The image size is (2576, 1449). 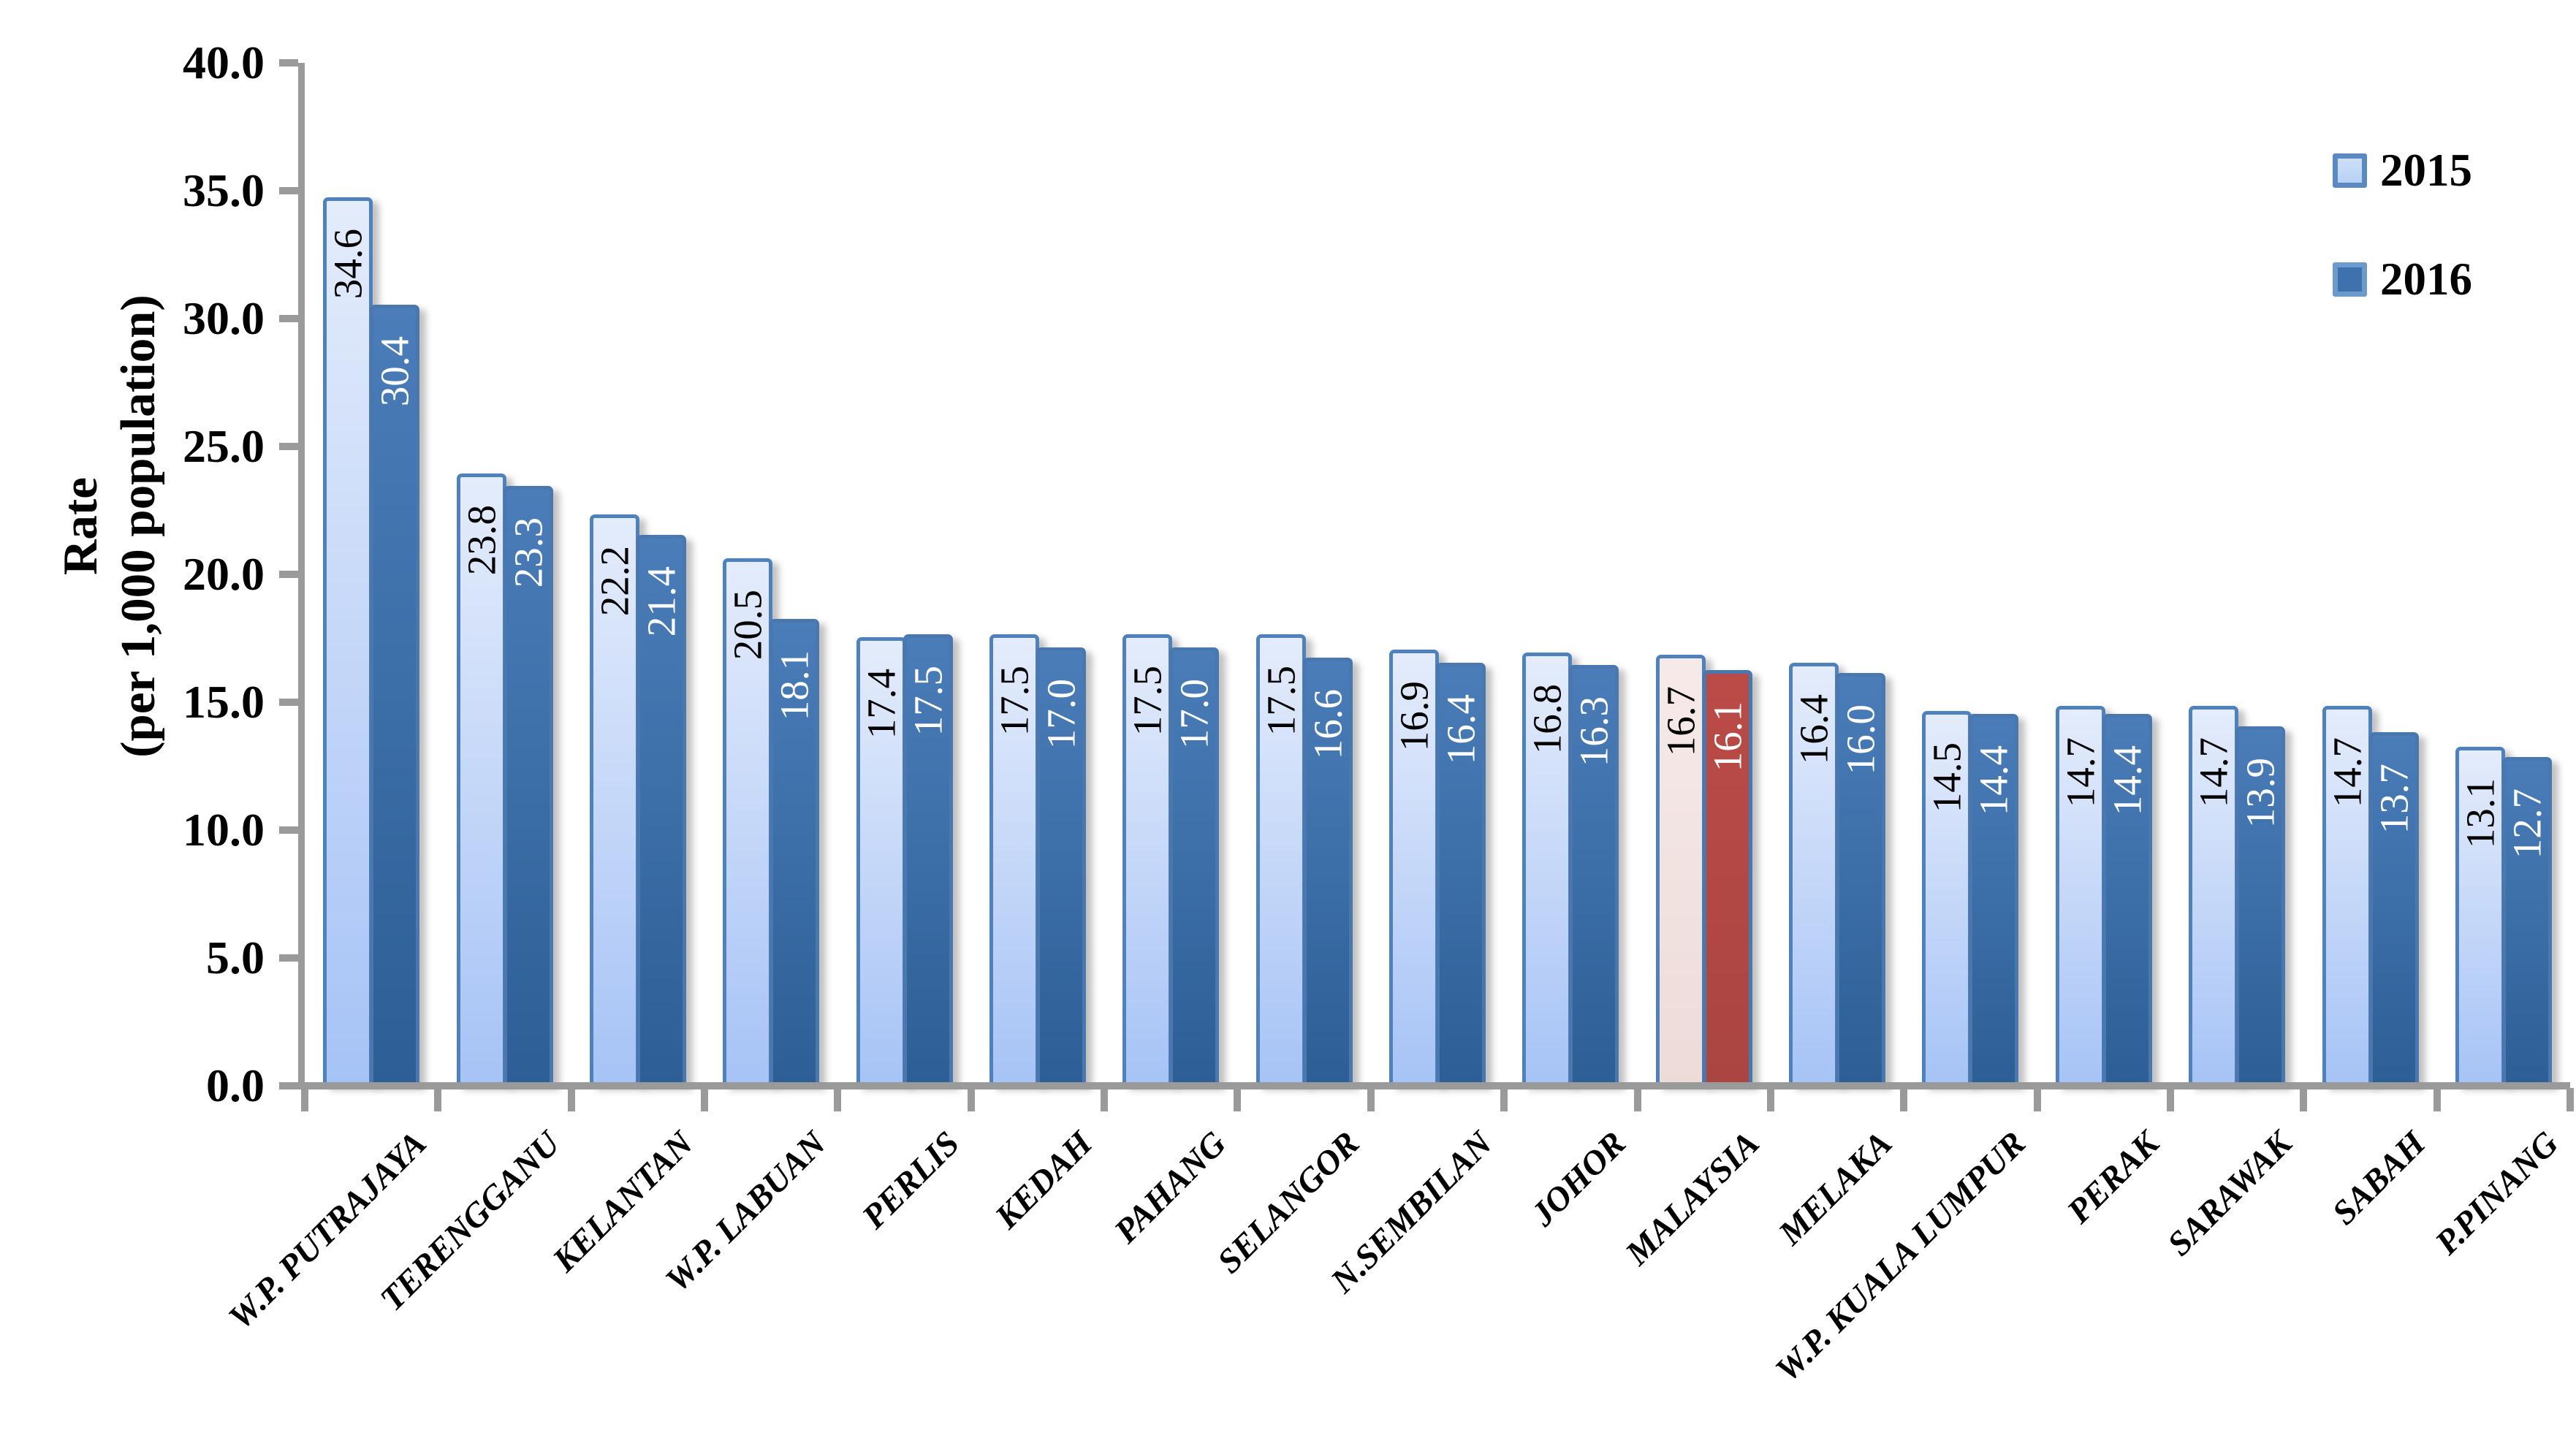 What do you see at coordinates (1415, 868) in the screenshot?
I see `bar-2015-n-sembilan: 16.9` at bounding box center [1415, 868].